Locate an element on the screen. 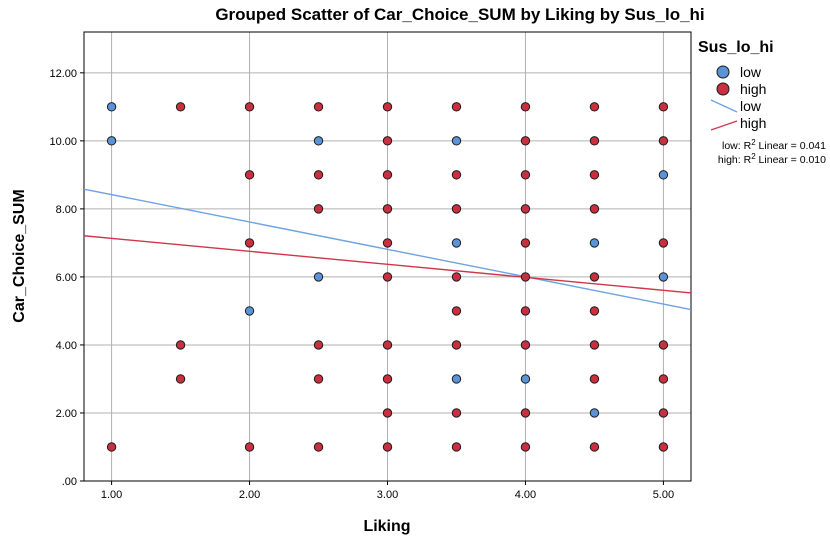 This screenshot has width=830, height=537. legend-title: Sus_lo_hi is located at coordinates (736, 47).